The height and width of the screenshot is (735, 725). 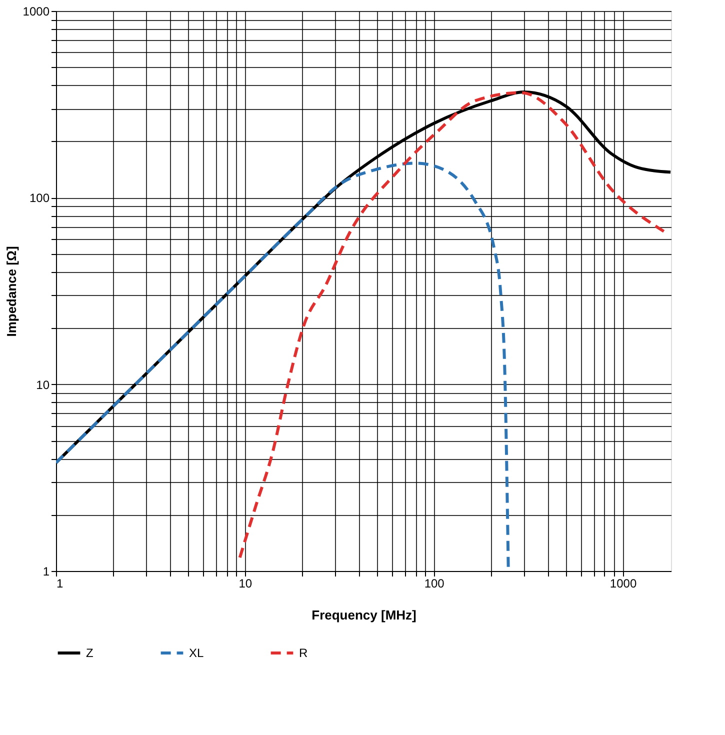 What do you see at coordinates (434, 583) in the screenshot?
I see `x-tick-label: 100` at bounding box center [434, 583].